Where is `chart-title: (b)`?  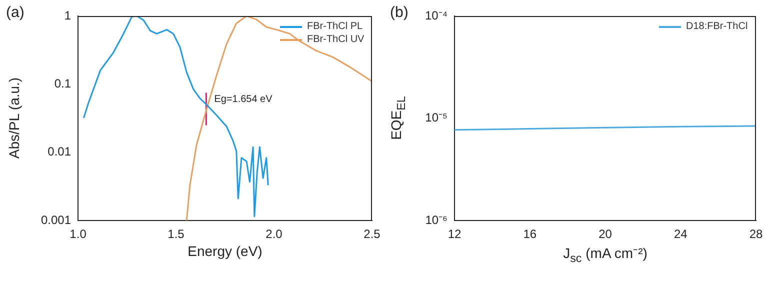 chart-title: (b) is located at coordinates (399, 12).